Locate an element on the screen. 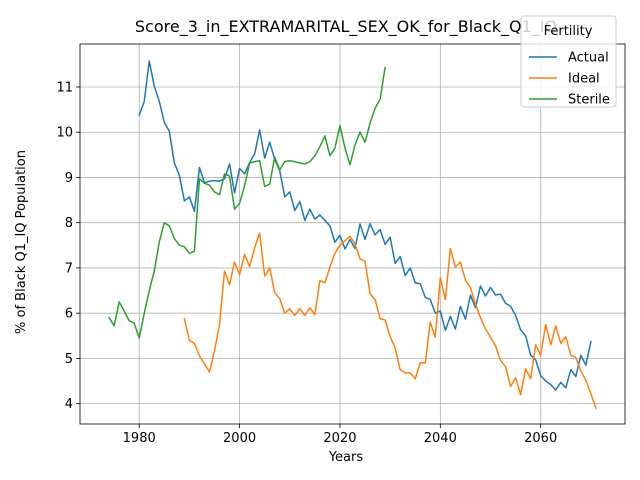  legend-label-ideal: Ideal is located at coordinates (584, 79).